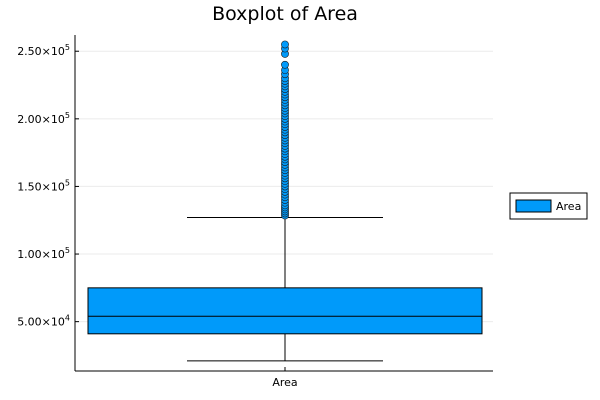 The height and width of the screenshot is (400, 600). What do you see at coordinates (43, 321) in the screenshot?
I see `y-tick-label: 5.00×104` at bounding box center [43, 321].